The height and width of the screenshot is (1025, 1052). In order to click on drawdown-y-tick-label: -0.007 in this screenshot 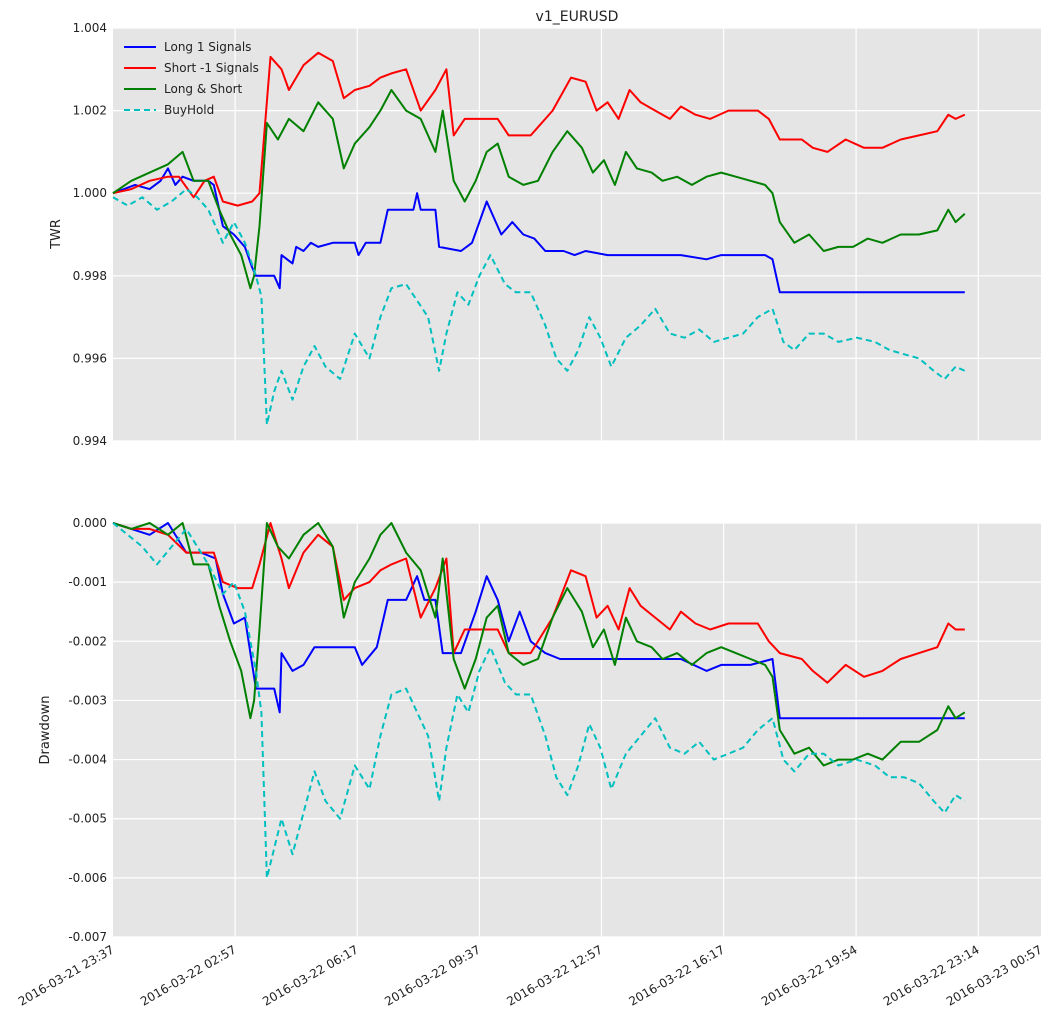, I will do `click(87, 937)`.